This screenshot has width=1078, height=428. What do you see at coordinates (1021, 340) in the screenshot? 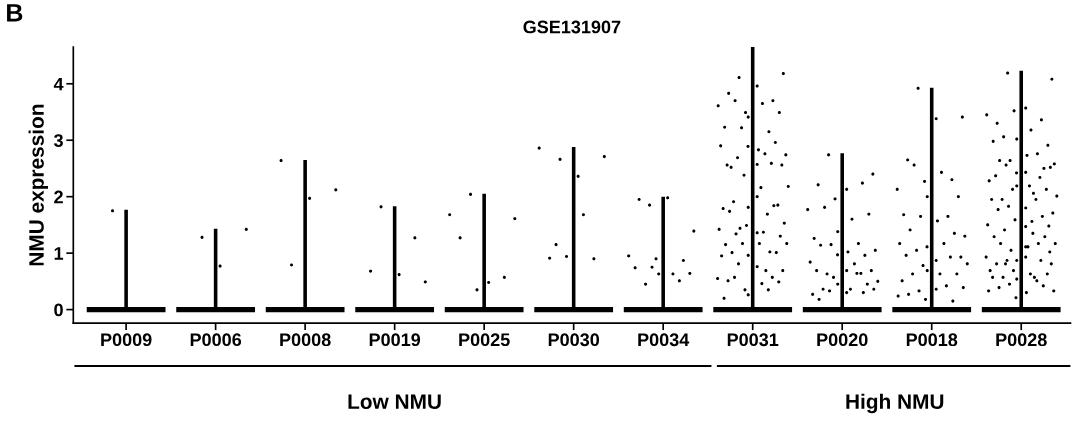
I see `x-tick-label: P0028` at bounding box center [1021, 340].